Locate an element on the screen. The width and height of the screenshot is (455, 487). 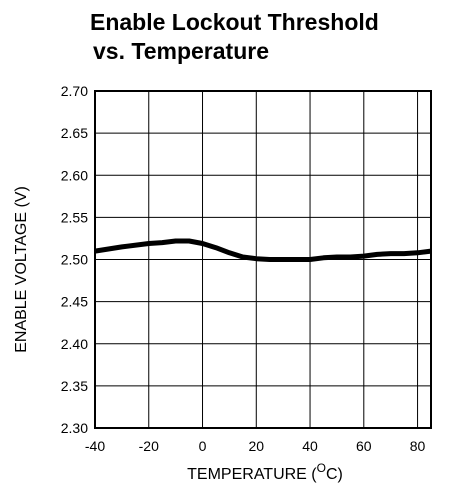
y-axis-label: ENABLE VOLTAGE (V) is located at coordinates (21, 269).